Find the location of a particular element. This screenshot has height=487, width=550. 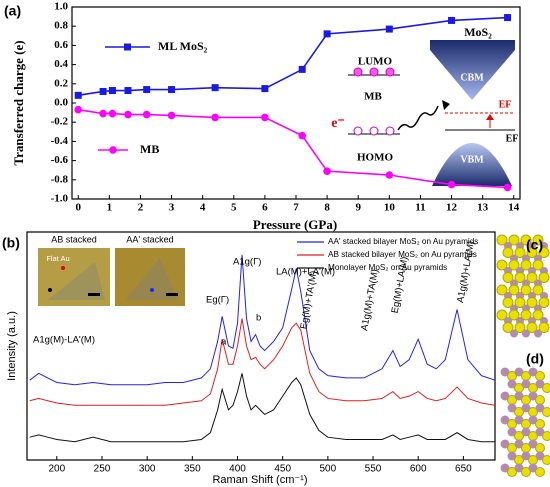

annotation: MoS₂ is located at coordinates (478, 32).